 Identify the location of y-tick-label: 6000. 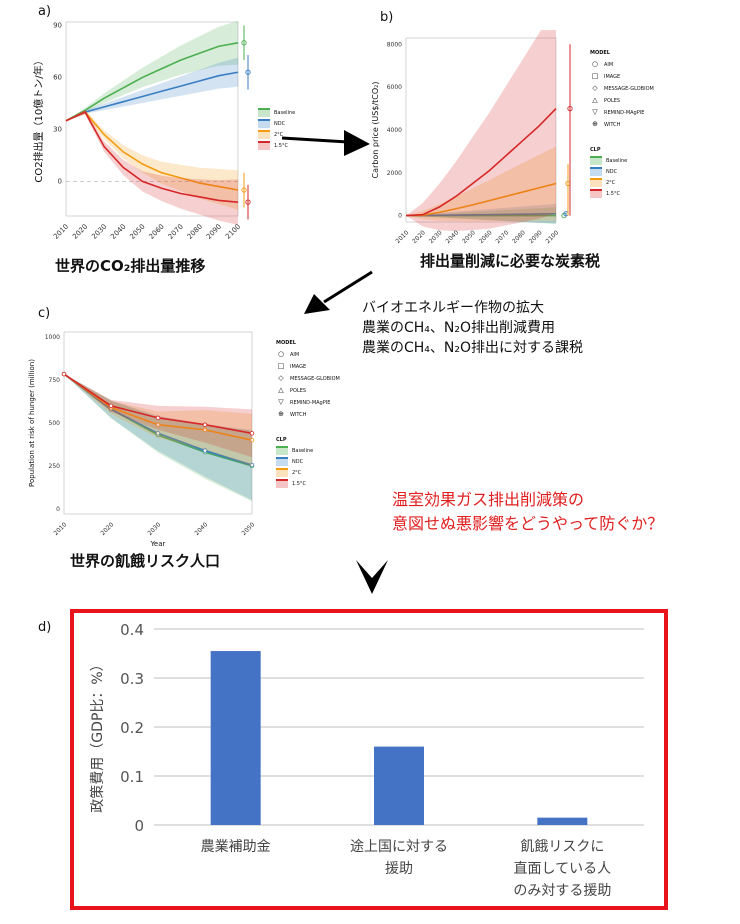
(394, 87).